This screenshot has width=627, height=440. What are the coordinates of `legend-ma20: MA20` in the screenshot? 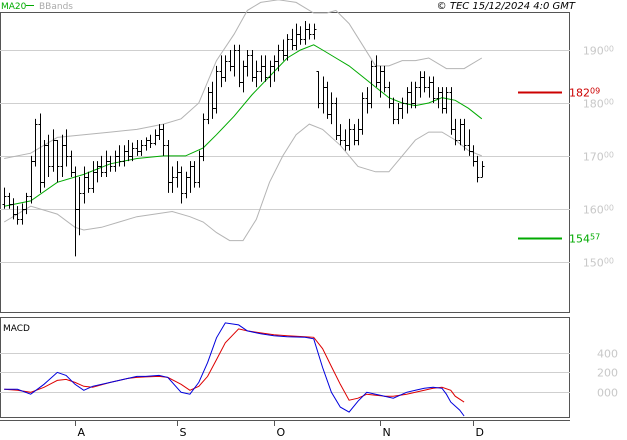 It's located at (14, 7).